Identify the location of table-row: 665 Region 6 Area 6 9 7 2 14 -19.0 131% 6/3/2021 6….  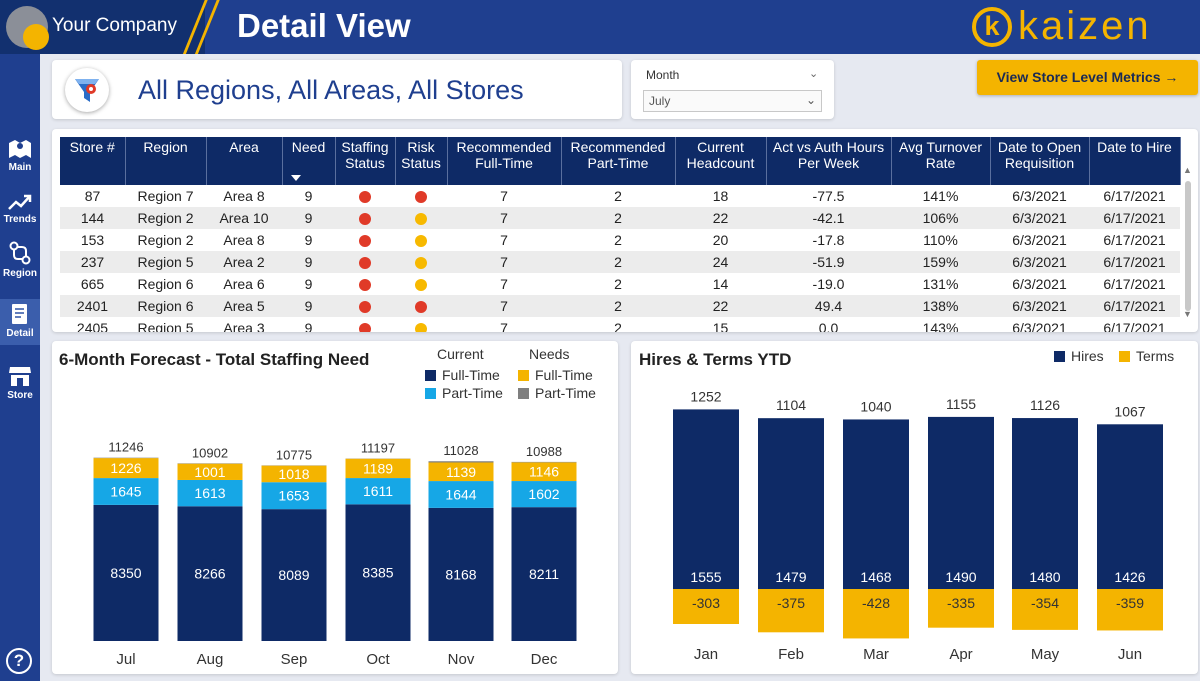
(620, 284).